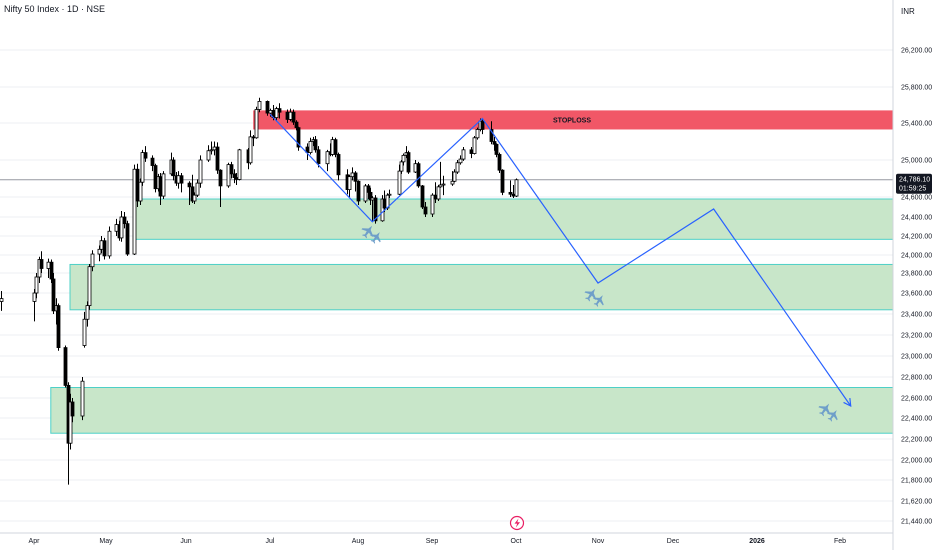  Describe the element at coordinates (914, 183) in the screenshot. I see `current-price-badge: 24,786.10 01:59:25` at that location.